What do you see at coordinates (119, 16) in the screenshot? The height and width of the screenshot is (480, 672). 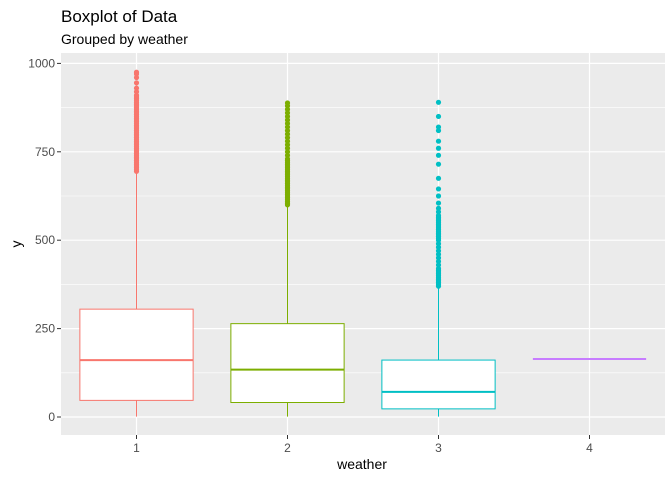 I see `chart-title: Boxplot of Data` at bounding box center [119, 16].